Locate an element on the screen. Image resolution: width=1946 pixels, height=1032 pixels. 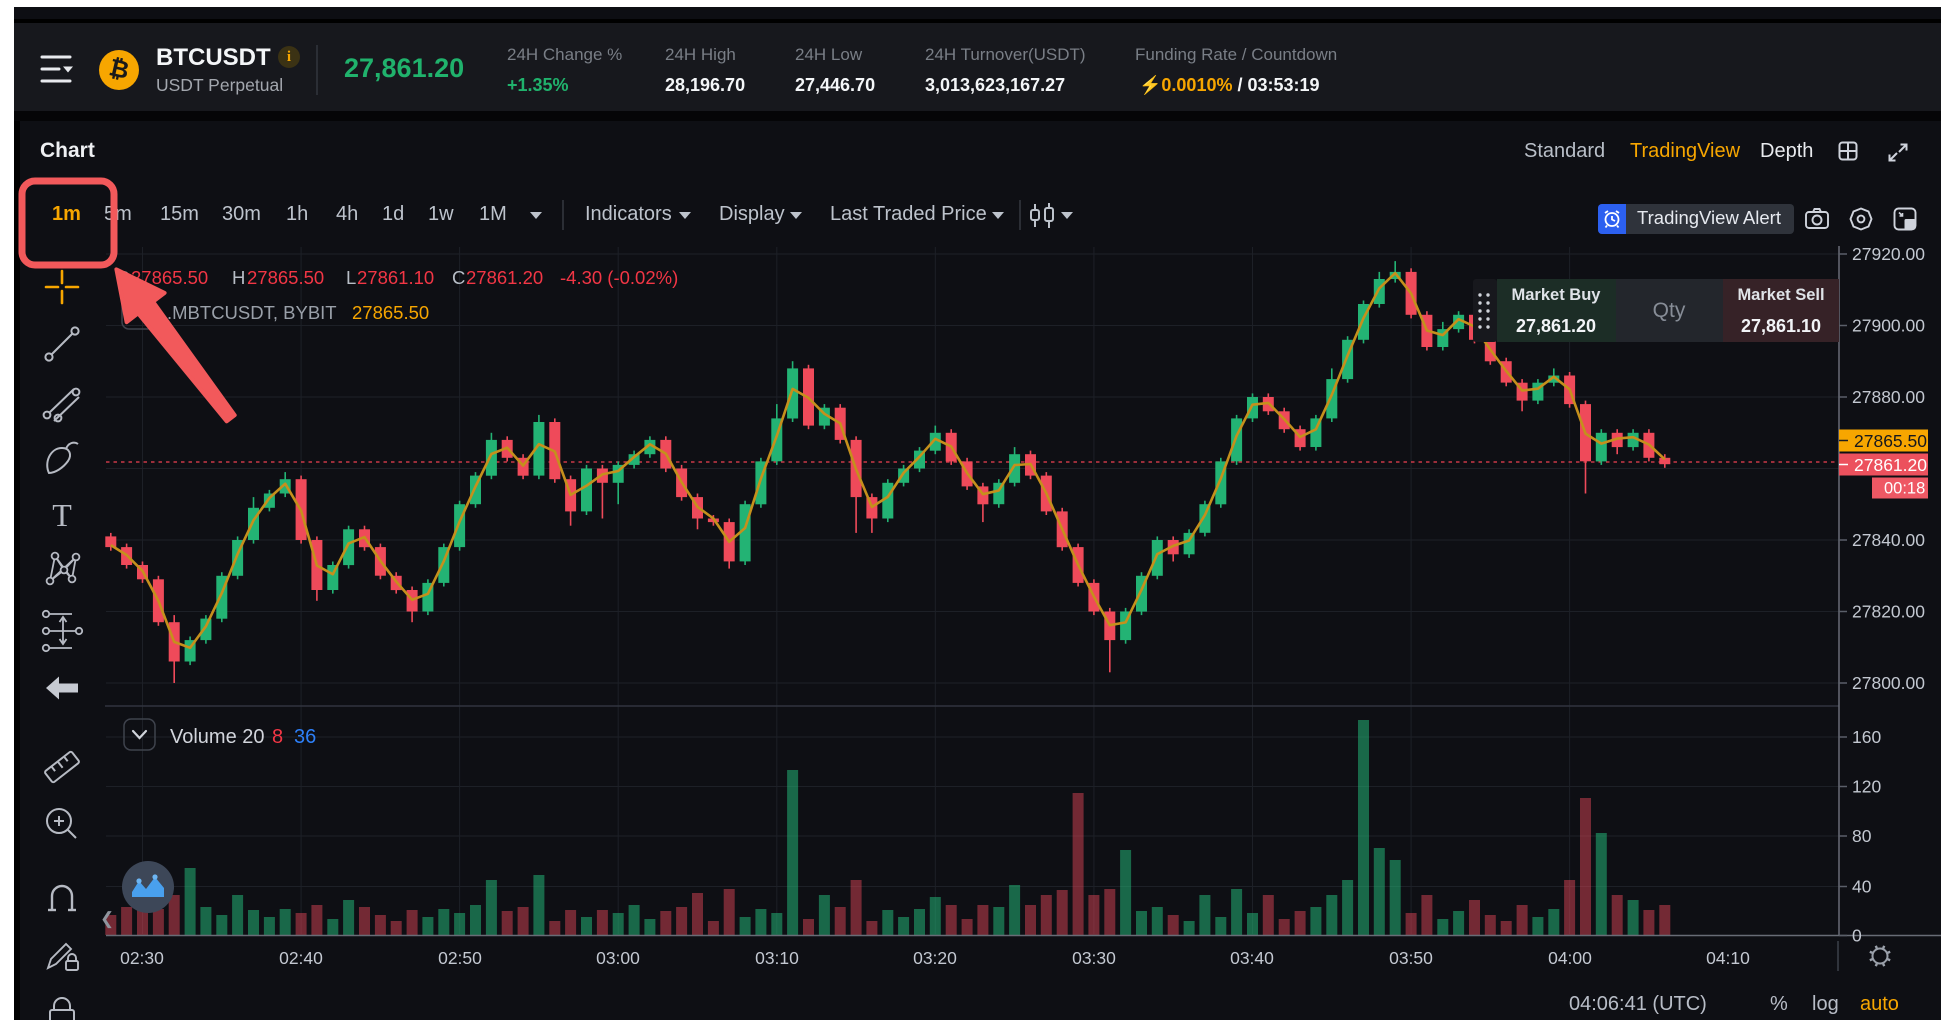
svg-text: 03:50 is located at coordinates (1411, 958).